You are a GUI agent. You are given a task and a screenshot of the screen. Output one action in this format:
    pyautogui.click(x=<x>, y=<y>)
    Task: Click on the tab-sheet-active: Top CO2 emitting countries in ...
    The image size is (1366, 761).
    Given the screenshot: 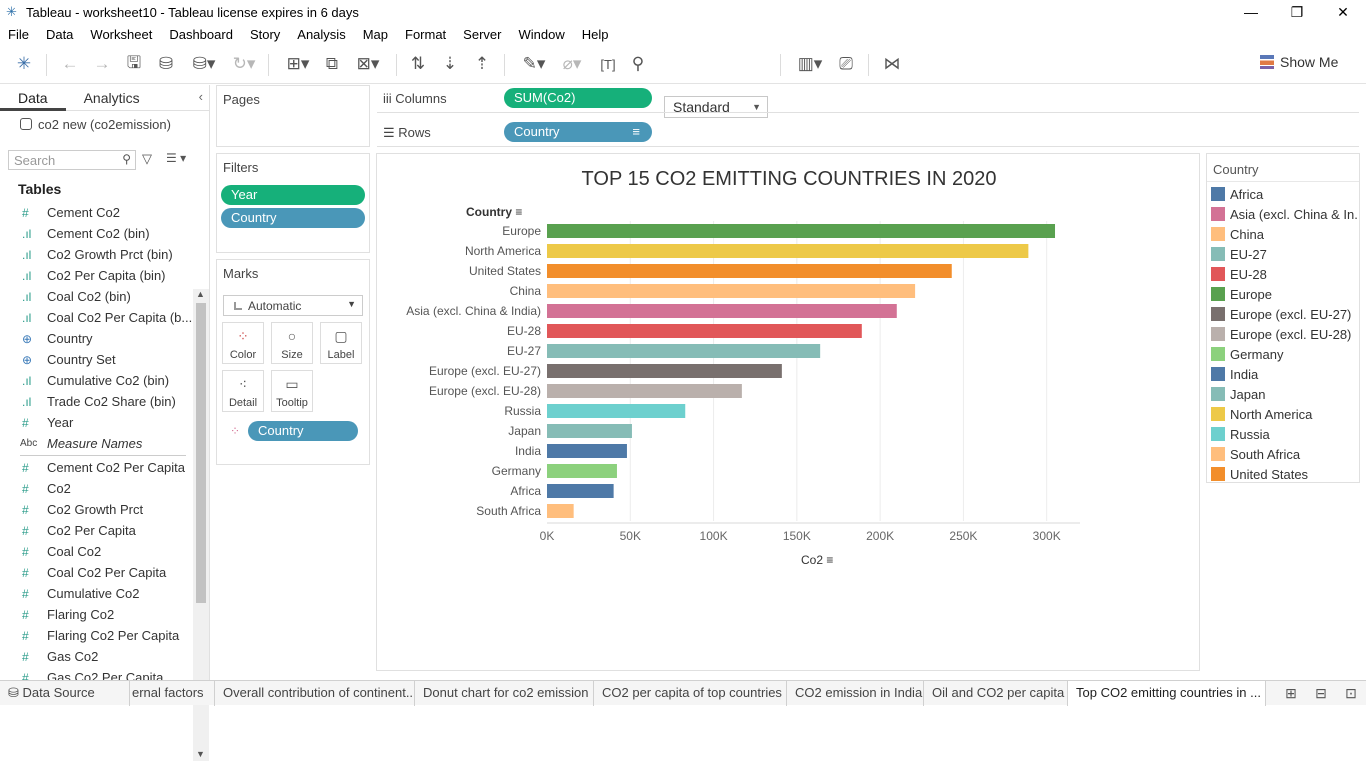 What is the action you would take?
    pyautogui.click(x=1167, y=693)
    